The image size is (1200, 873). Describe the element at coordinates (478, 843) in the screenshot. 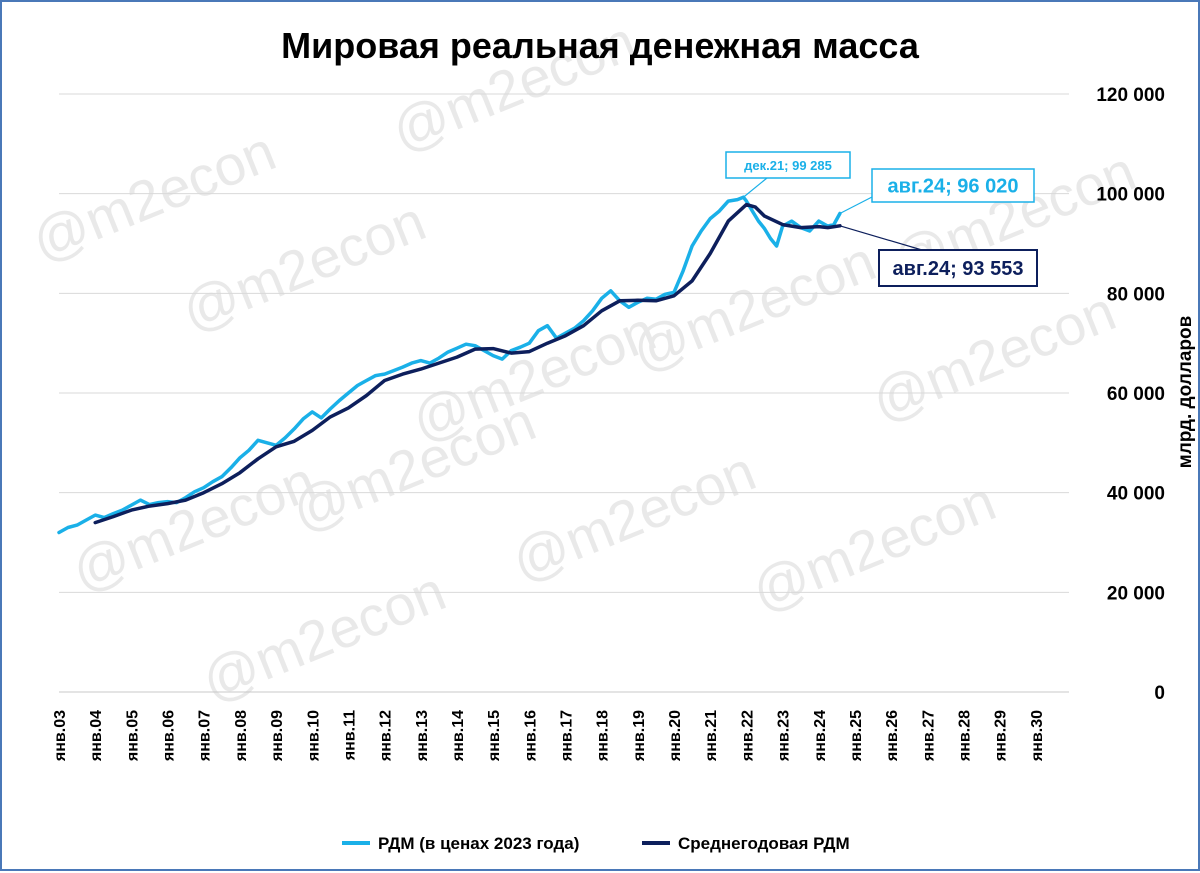

I see `legend-label: РДМ (в ценах 2023 года)` at that location.